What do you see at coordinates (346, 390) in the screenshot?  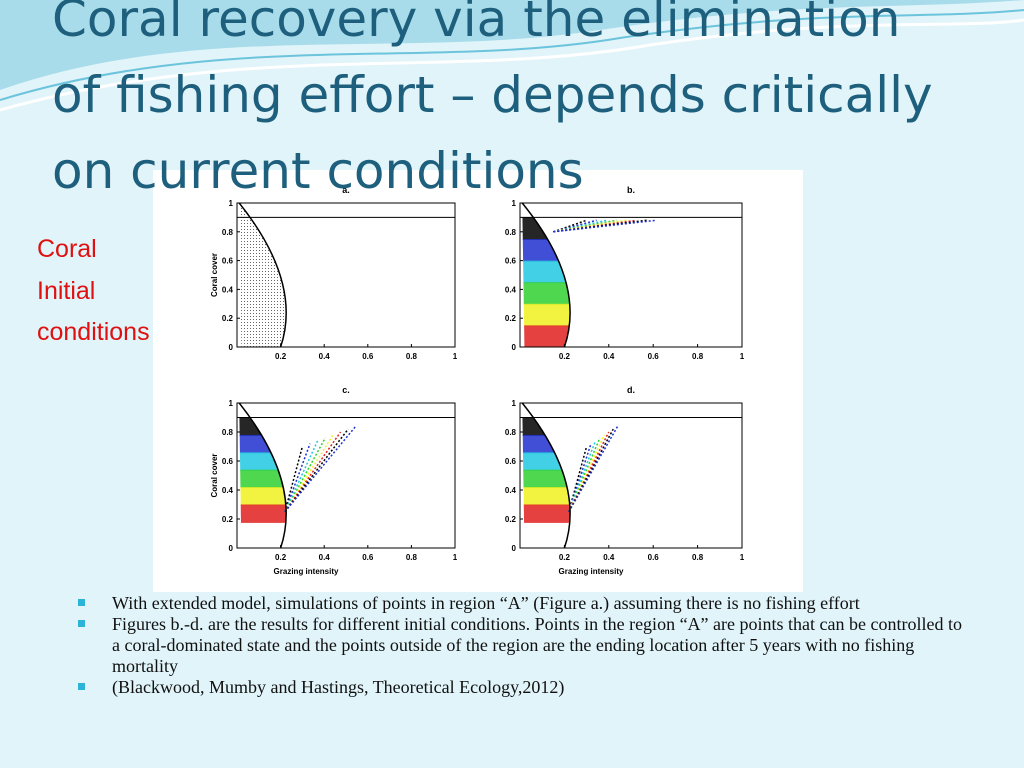 I see `panel-title: c.` at bounding box center [346, 390].